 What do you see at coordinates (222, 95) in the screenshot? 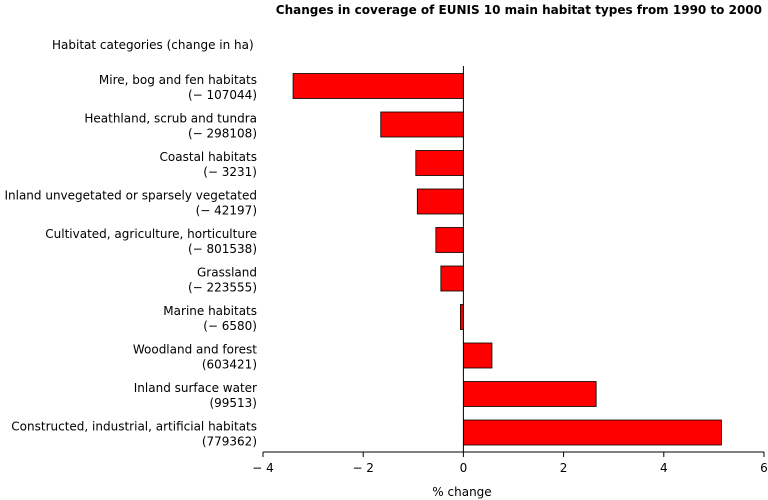
I see `category-change-label: (− 107044)` at bounding box center [222, 95].